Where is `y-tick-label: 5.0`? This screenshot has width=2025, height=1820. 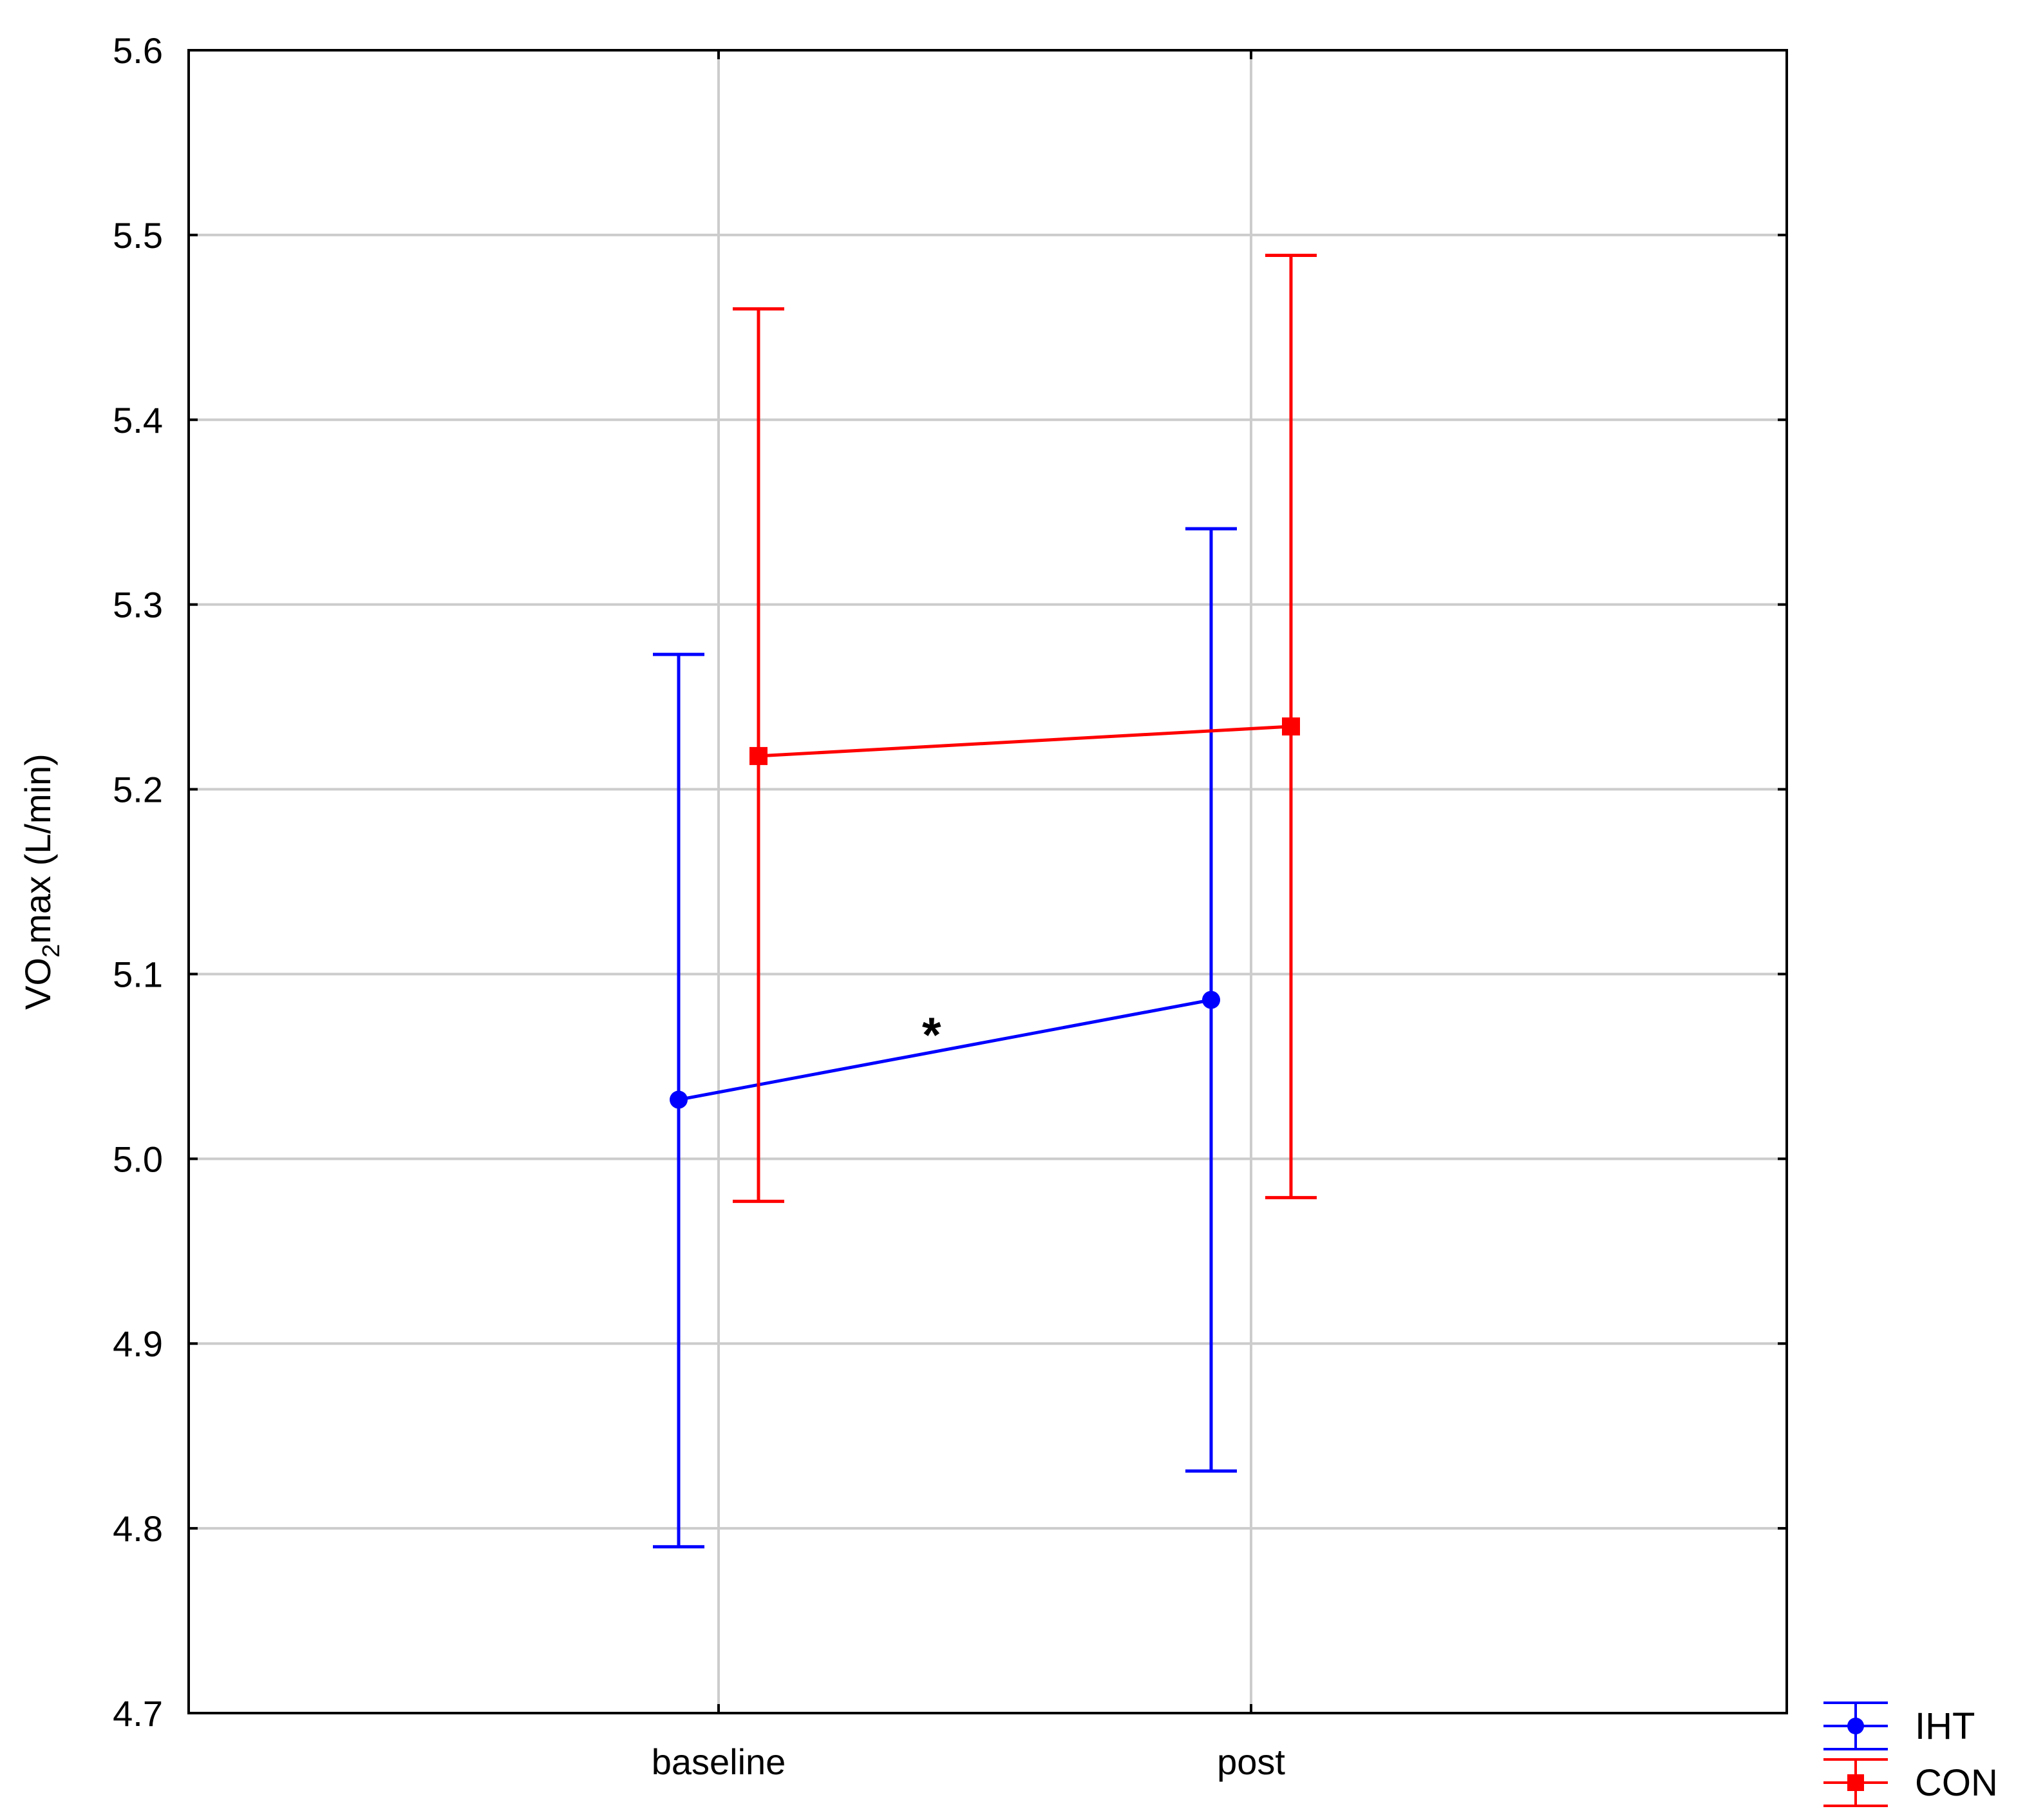 y-tick-label: 5.0 is located at coordinates (138, 1159).